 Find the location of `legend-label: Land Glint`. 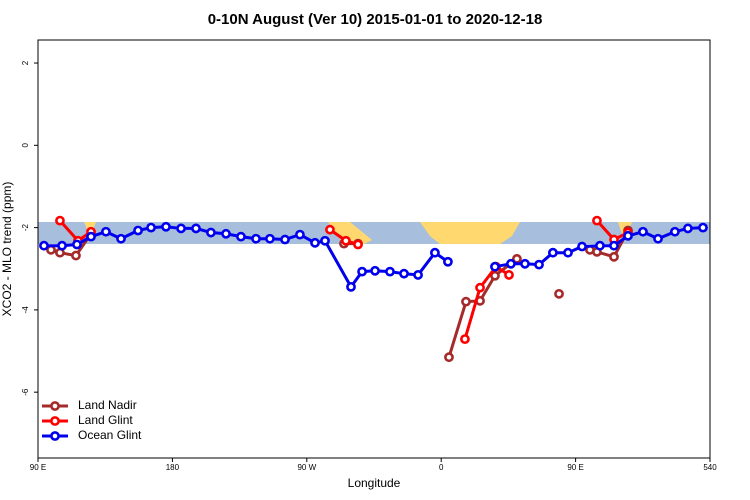

legend-label: Land Glint is located at coordinates (105, 420).